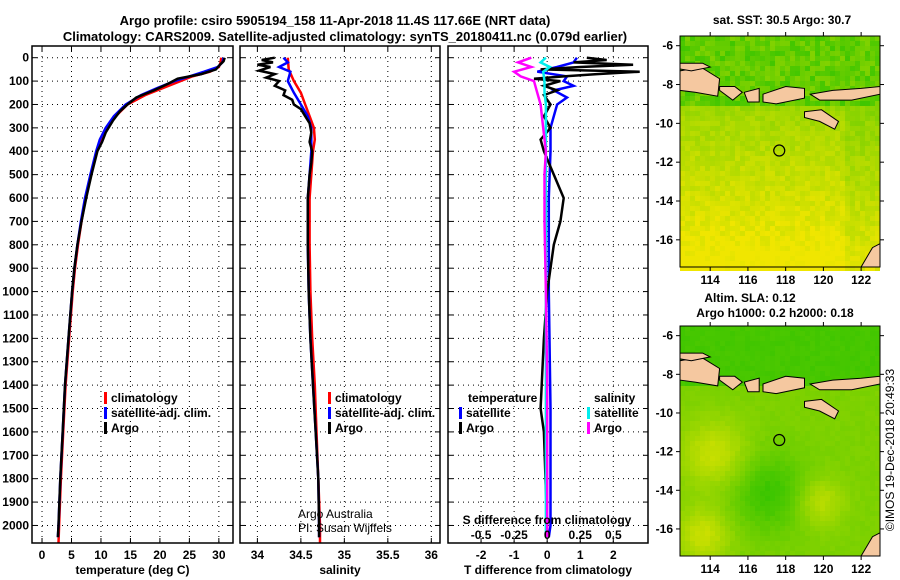 The height and width of the screenshot is (580, 900). What do you see at coordinates (19, 151) in the screenshot?
I see `y-tick-label: 400` at bounding box center [19, 151].